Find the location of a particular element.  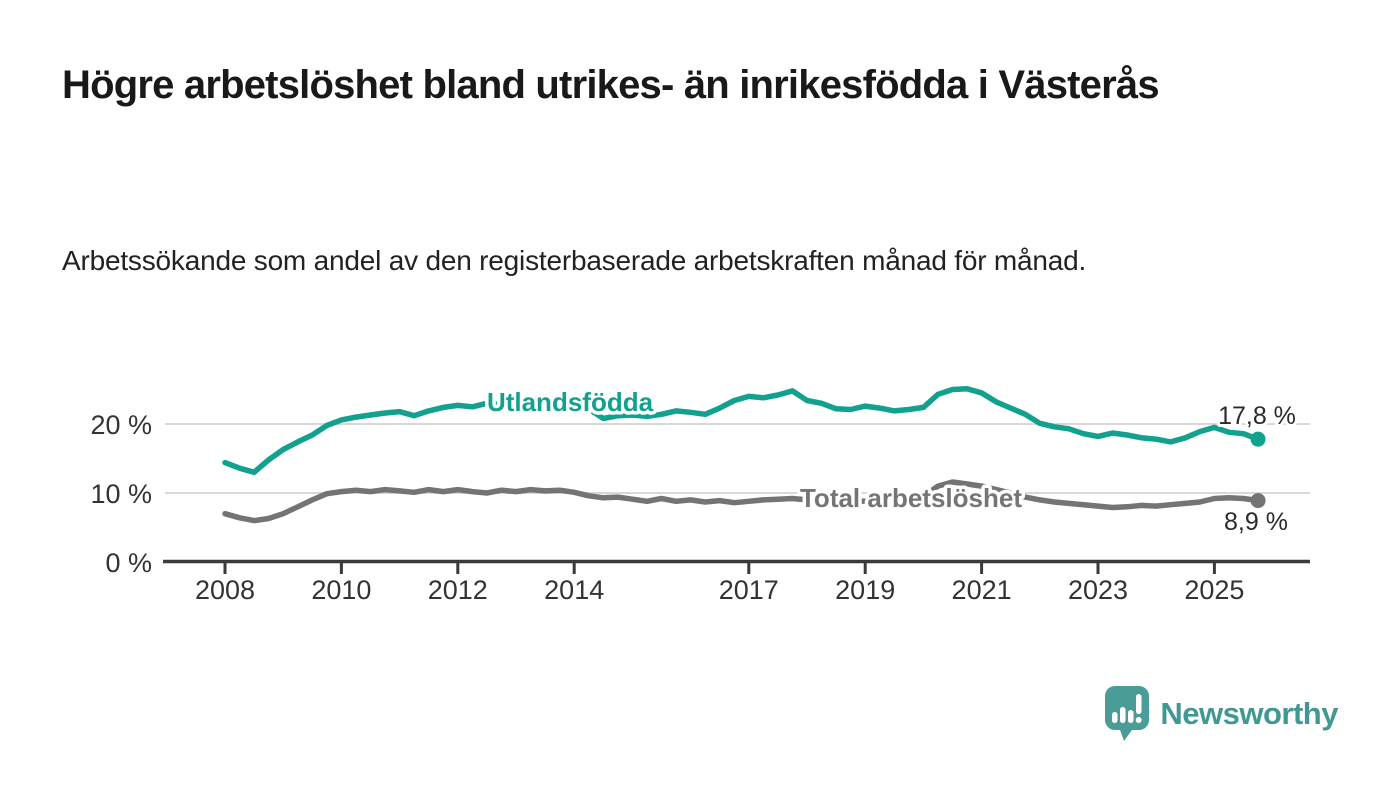

x-axis-tick-label: 2019 is located at coordinates (865, 590).